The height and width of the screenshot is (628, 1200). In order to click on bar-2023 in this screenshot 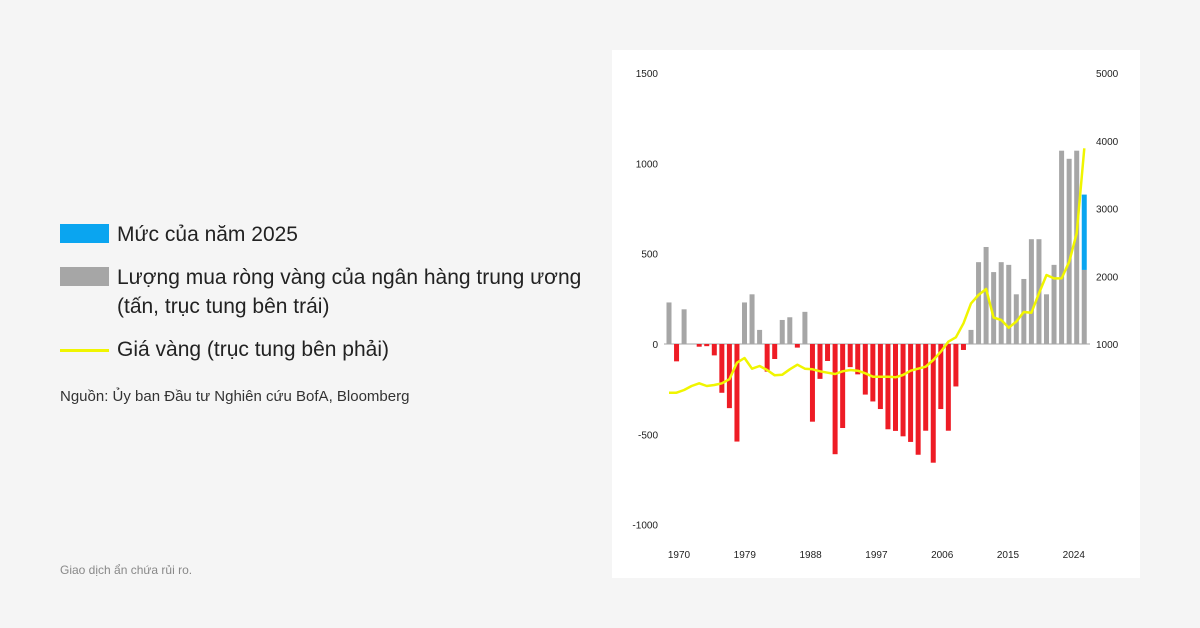, I will do `click(1069, 251)`.